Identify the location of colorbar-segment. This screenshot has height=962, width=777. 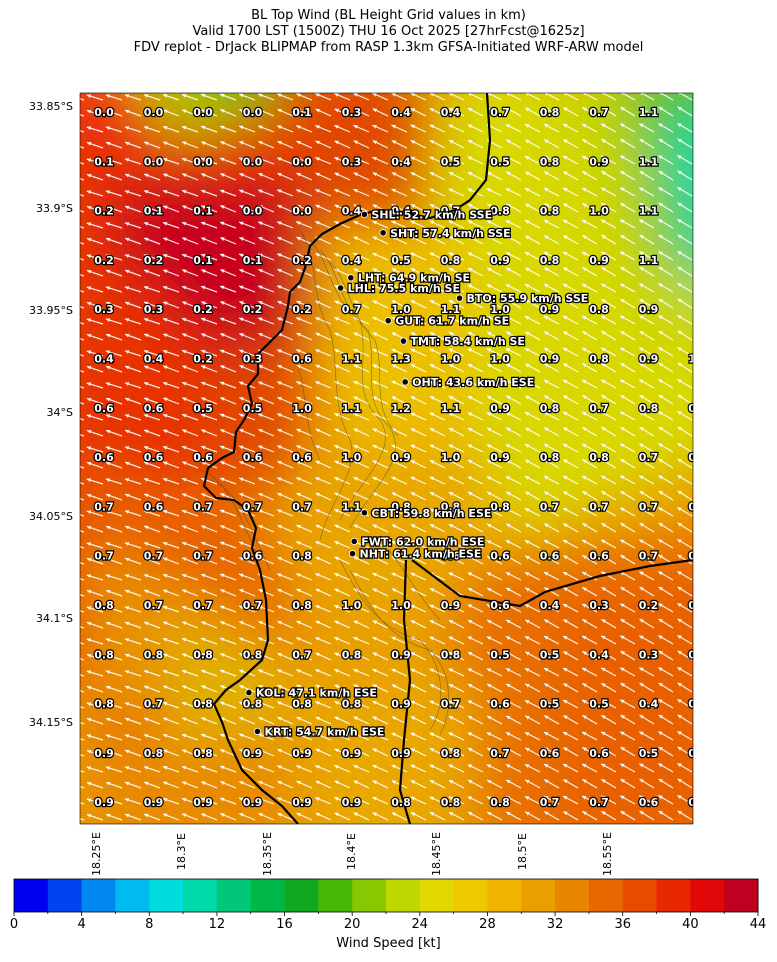
(572, 895).